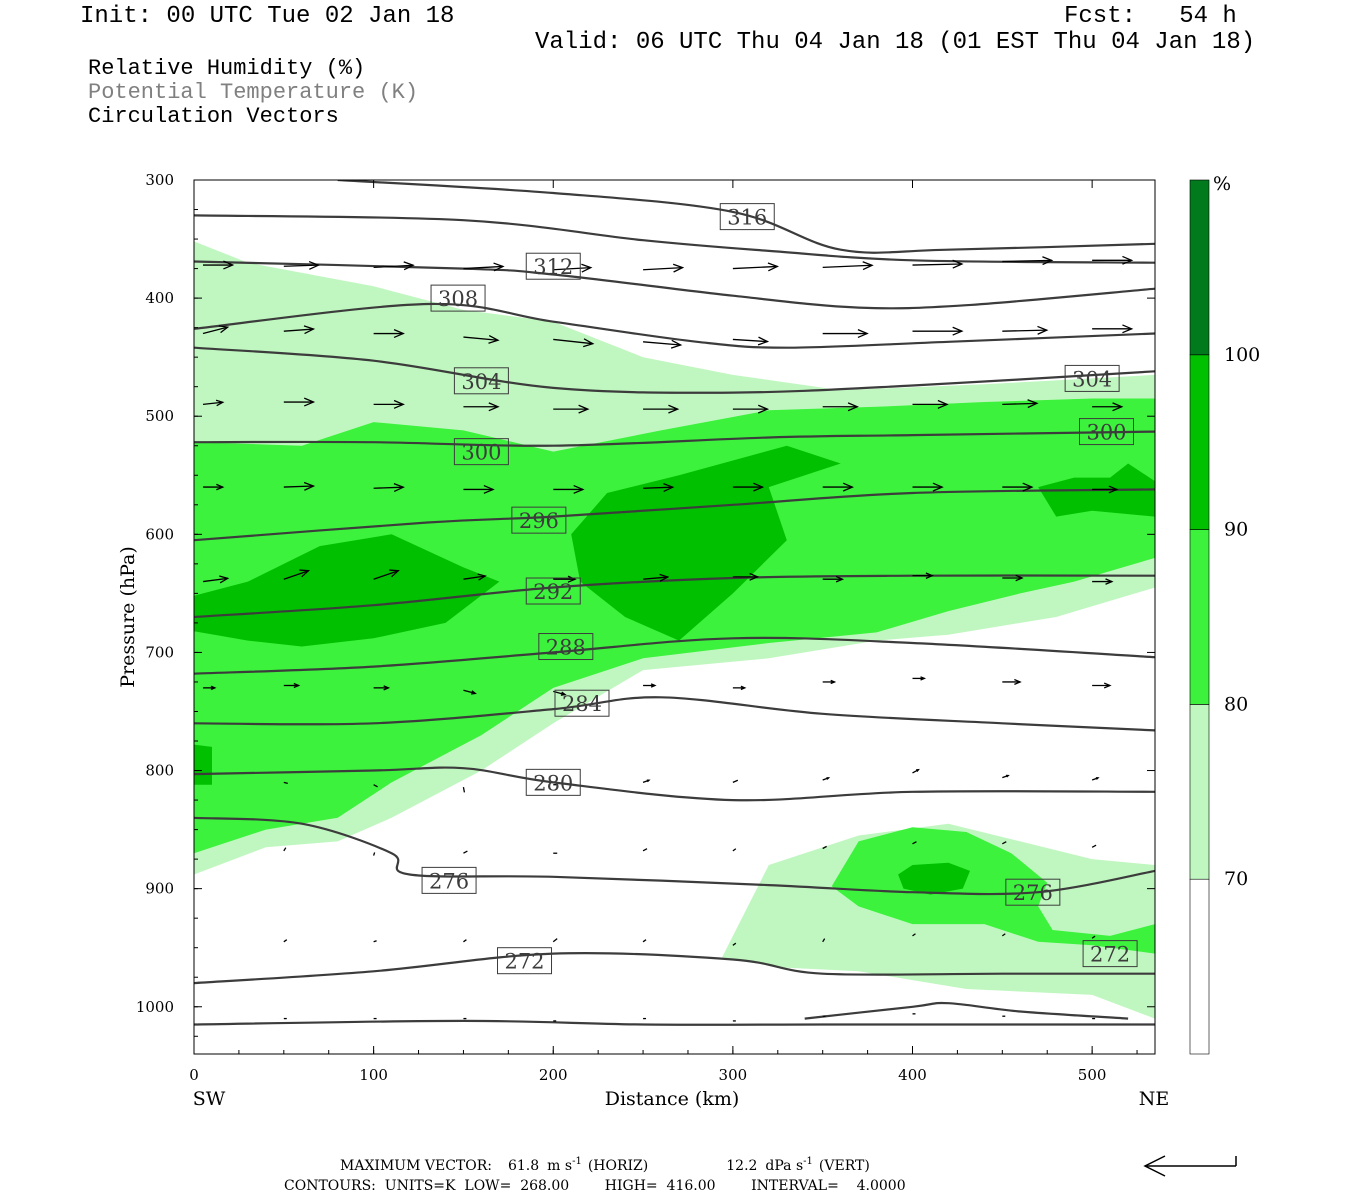  What do you see at coordinates (1092, 378) in the screenshot?
I see `theta-label: 304` at bounding box center [1092, 378].